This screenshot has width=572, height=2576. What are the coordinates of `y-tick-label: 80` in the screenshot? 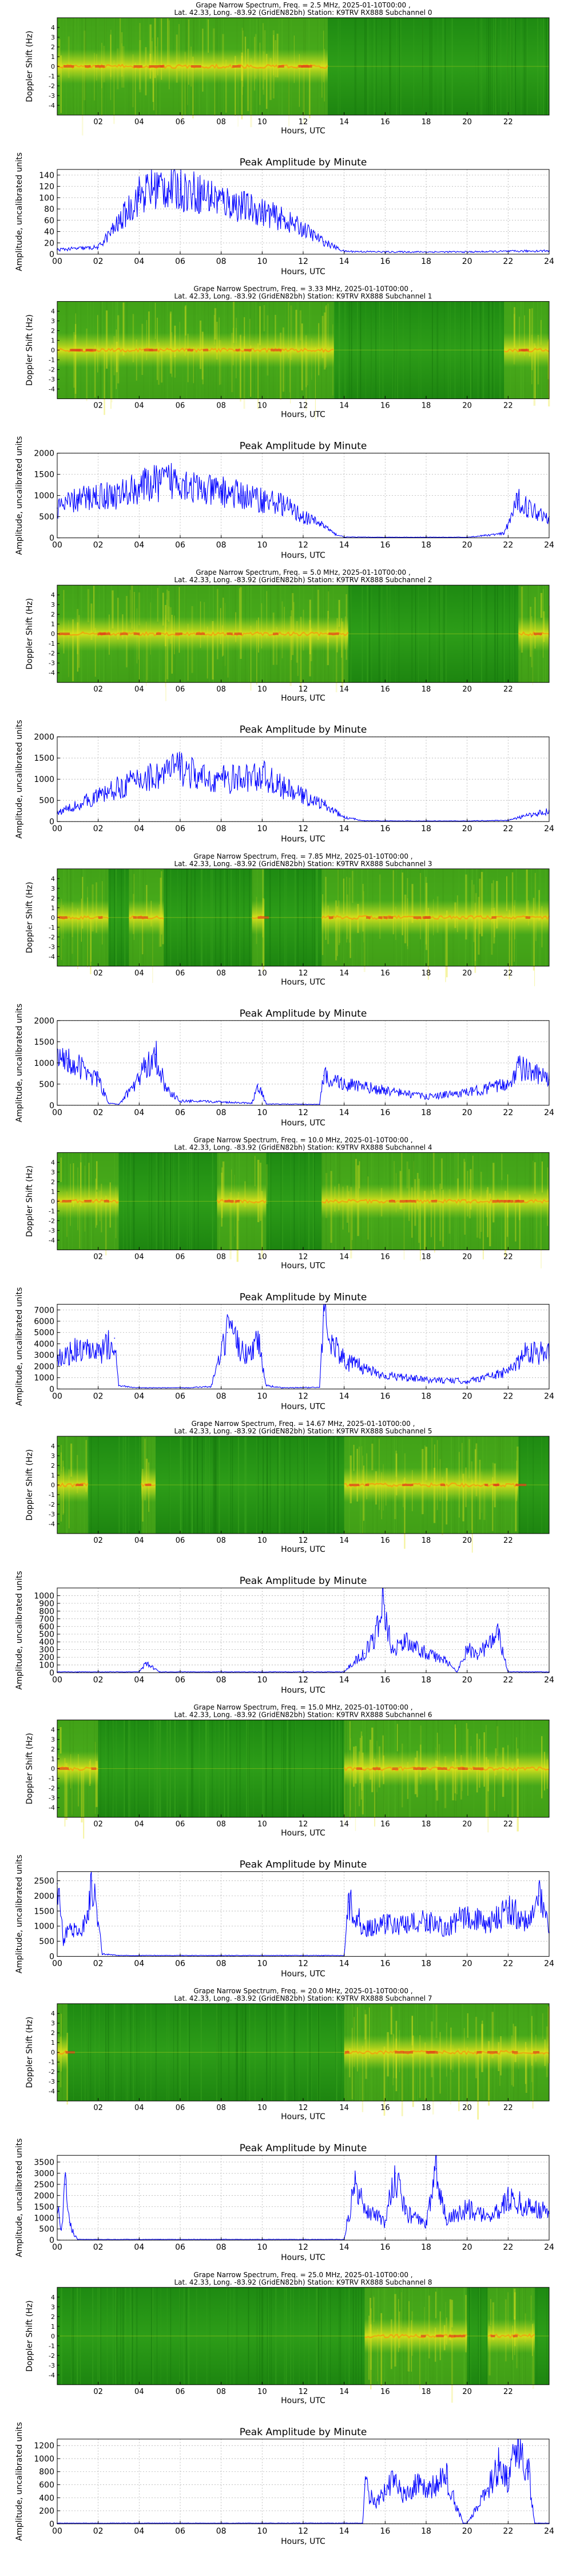 It's located at (49, 209).